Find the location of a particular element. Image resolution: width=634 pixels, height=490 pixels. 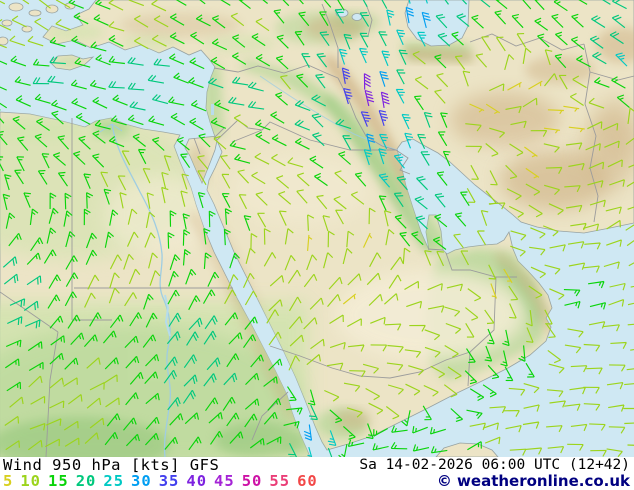

scale-value: 55 is located at coordinates (280, 481).